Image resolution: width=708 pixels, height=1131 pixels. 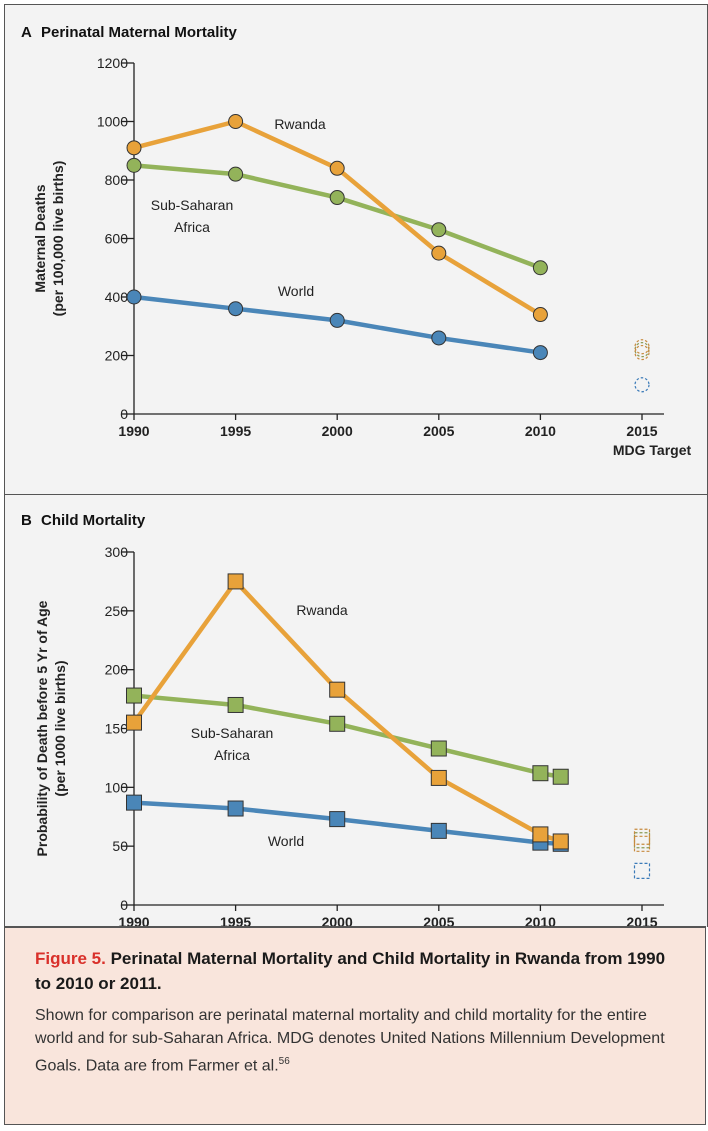 What do you see at coordinates (112, 63) in the screenshot?
I see `y-tick-label: 1200` at bounding box center [112, 63].